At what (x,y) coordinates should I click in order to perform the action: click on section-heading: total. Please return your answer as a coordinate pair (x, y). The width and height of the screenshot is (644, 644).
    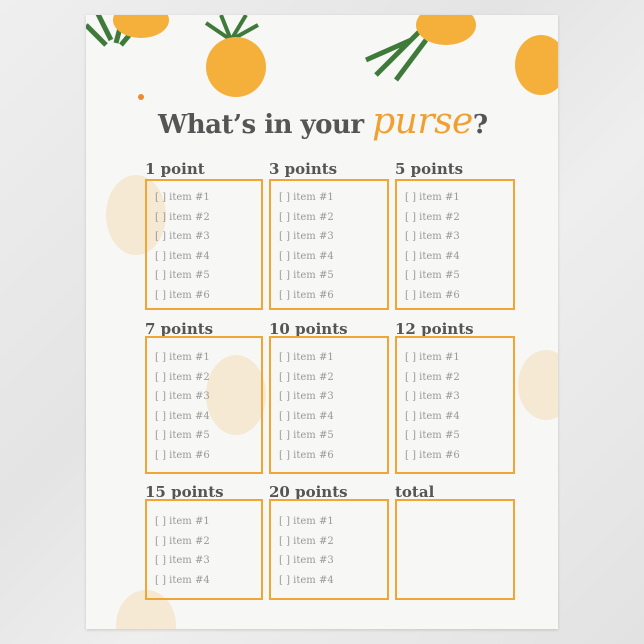
    Looking at the image, I should click on (415, 492).